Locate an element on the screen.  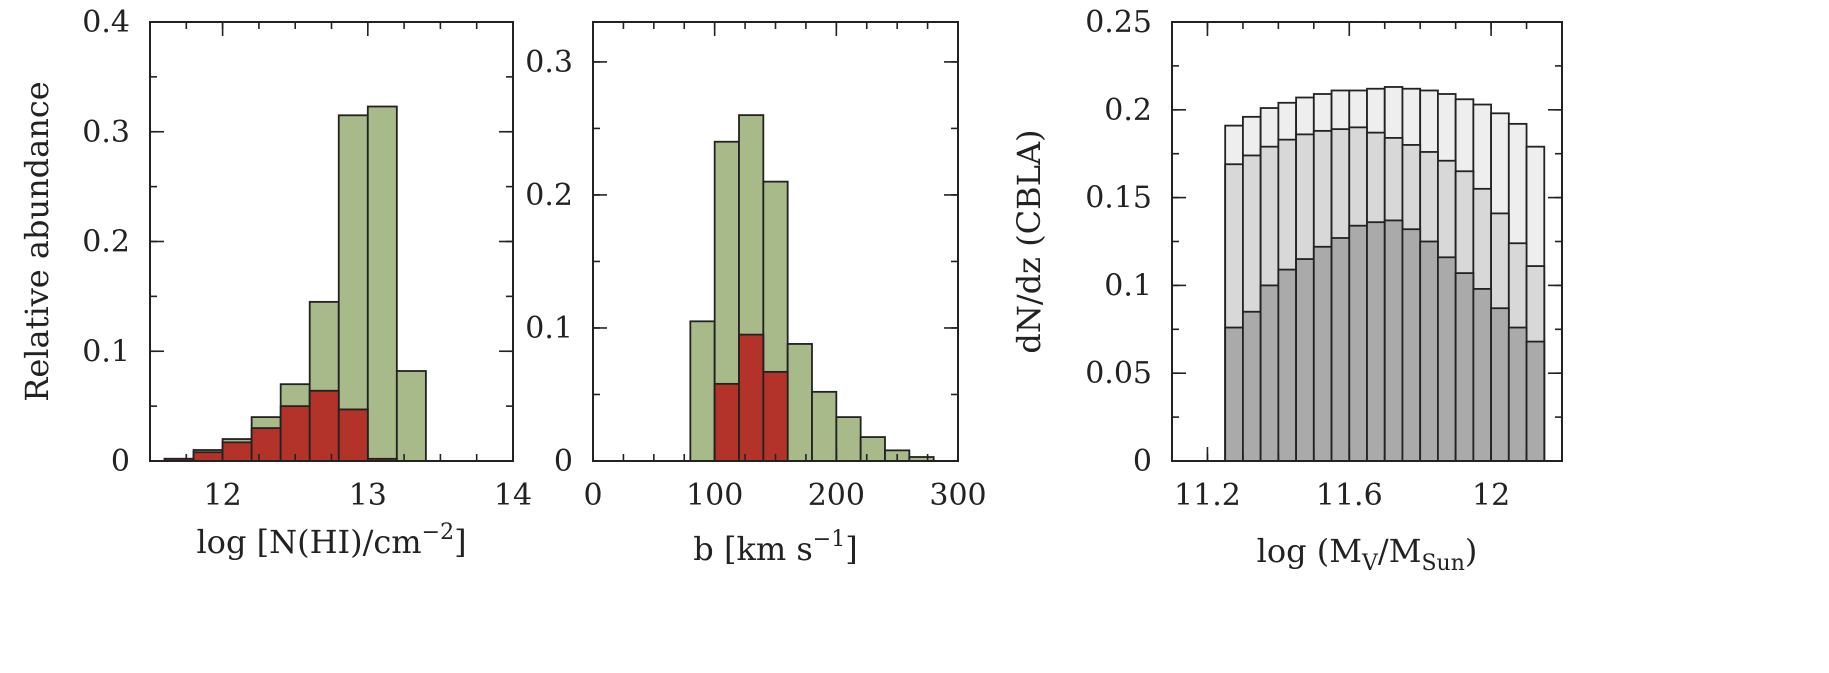
y-tick-label: 0.25 is located at coordinates (1118, 22).